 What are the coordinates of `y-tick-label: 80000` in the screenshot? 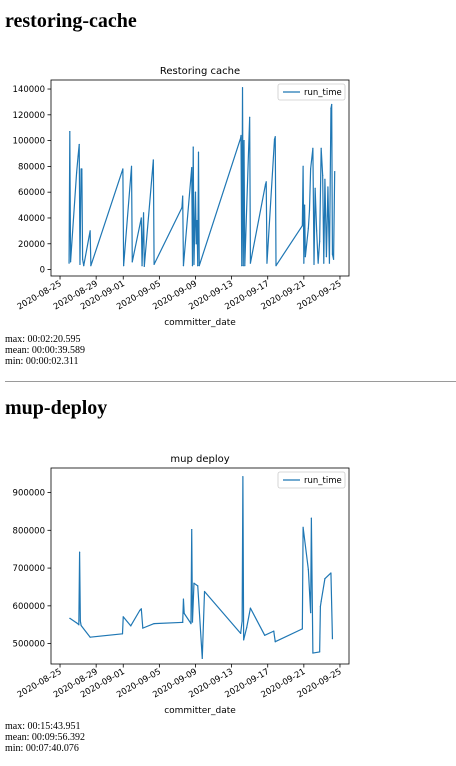 It's located at (31, 167).